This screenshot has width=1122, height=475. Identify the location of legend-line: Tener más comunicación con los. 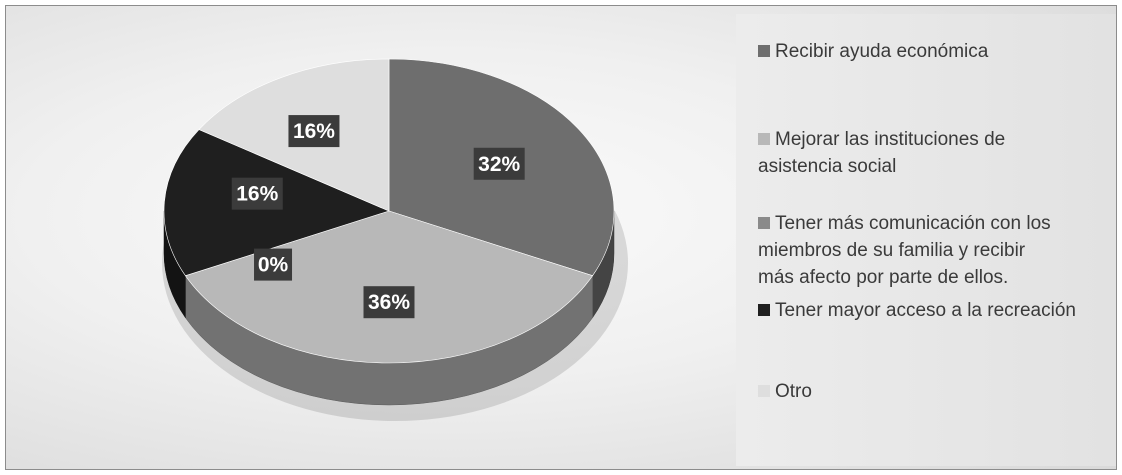
(933, 223).